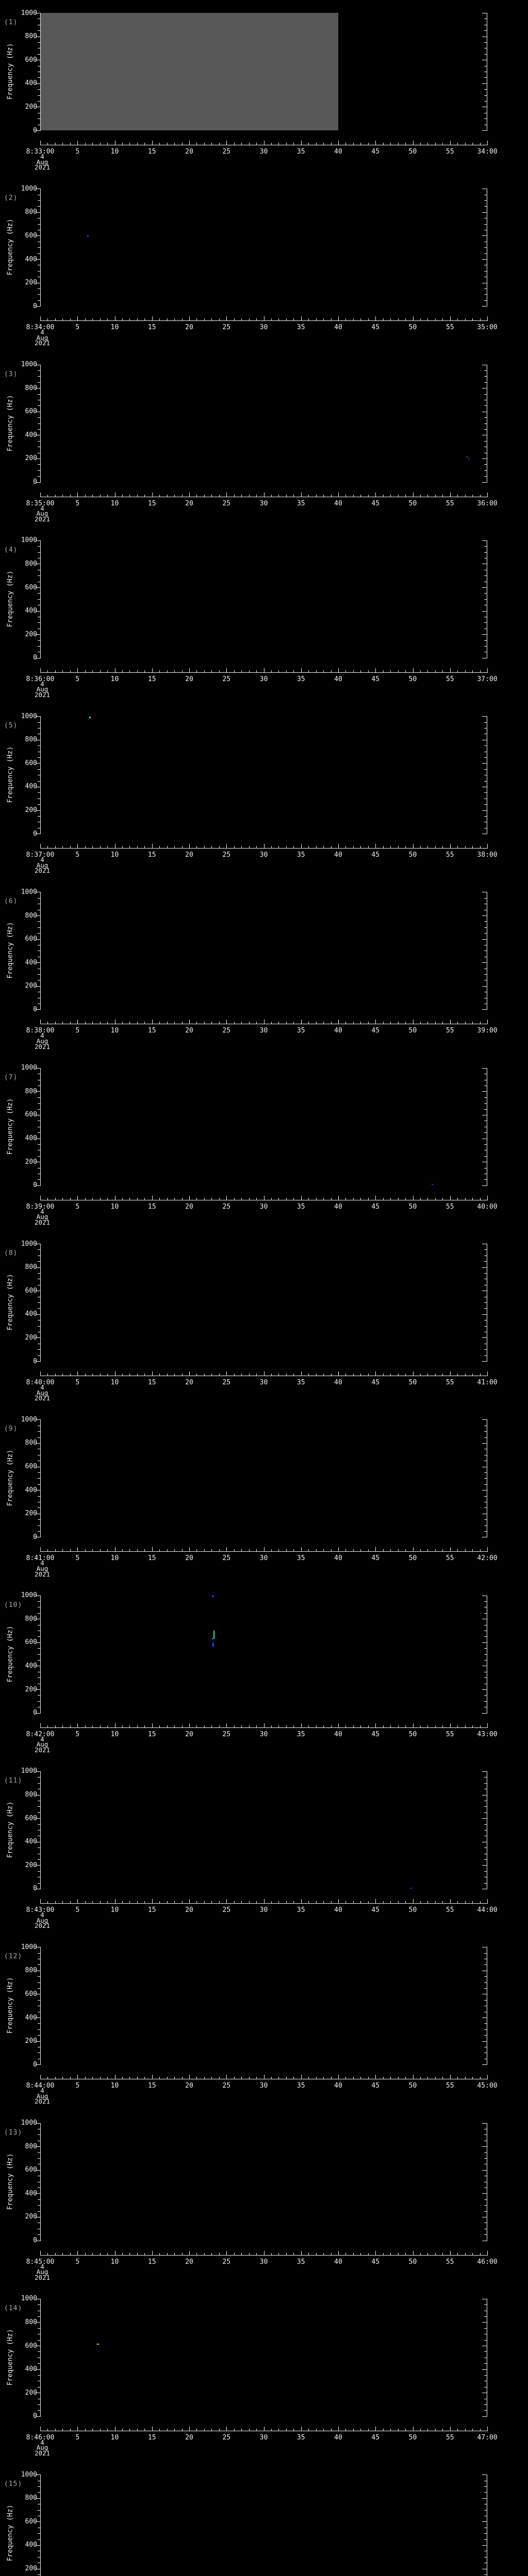  Describe the element at coordinates (412, 1734) in the screenshot. I see `x-tick-label: 50` at that location.